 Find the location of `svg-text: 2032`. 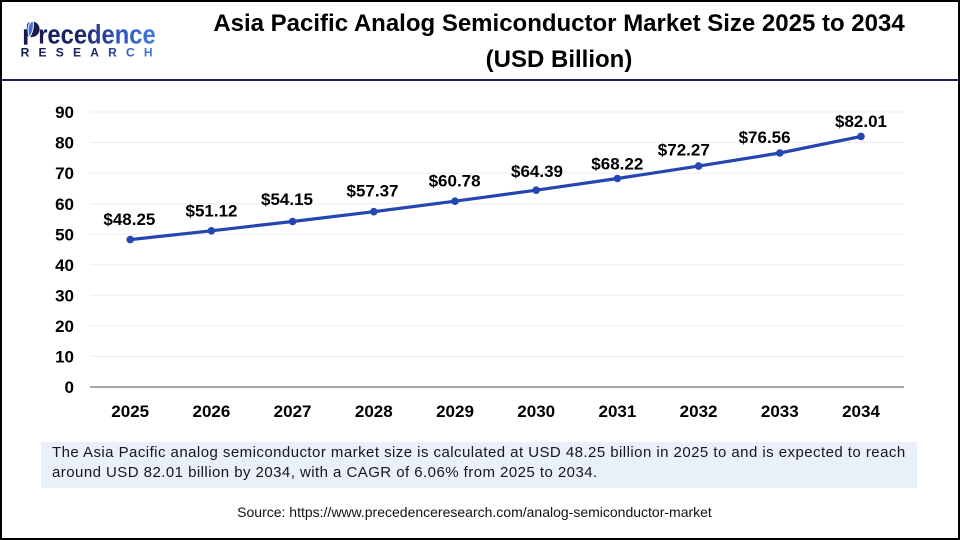

svg-text: 2032 is located at coordinates (699, 411).